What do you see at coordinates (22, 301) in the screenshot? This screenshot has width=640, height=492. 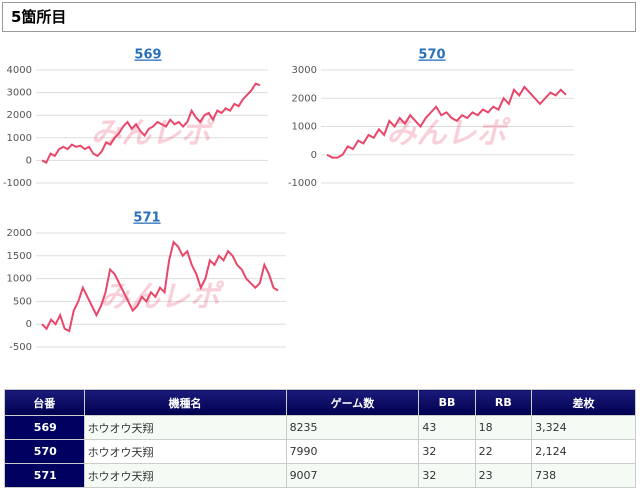 I see `y-tick-label: 500` at bounding box center [22, 301].